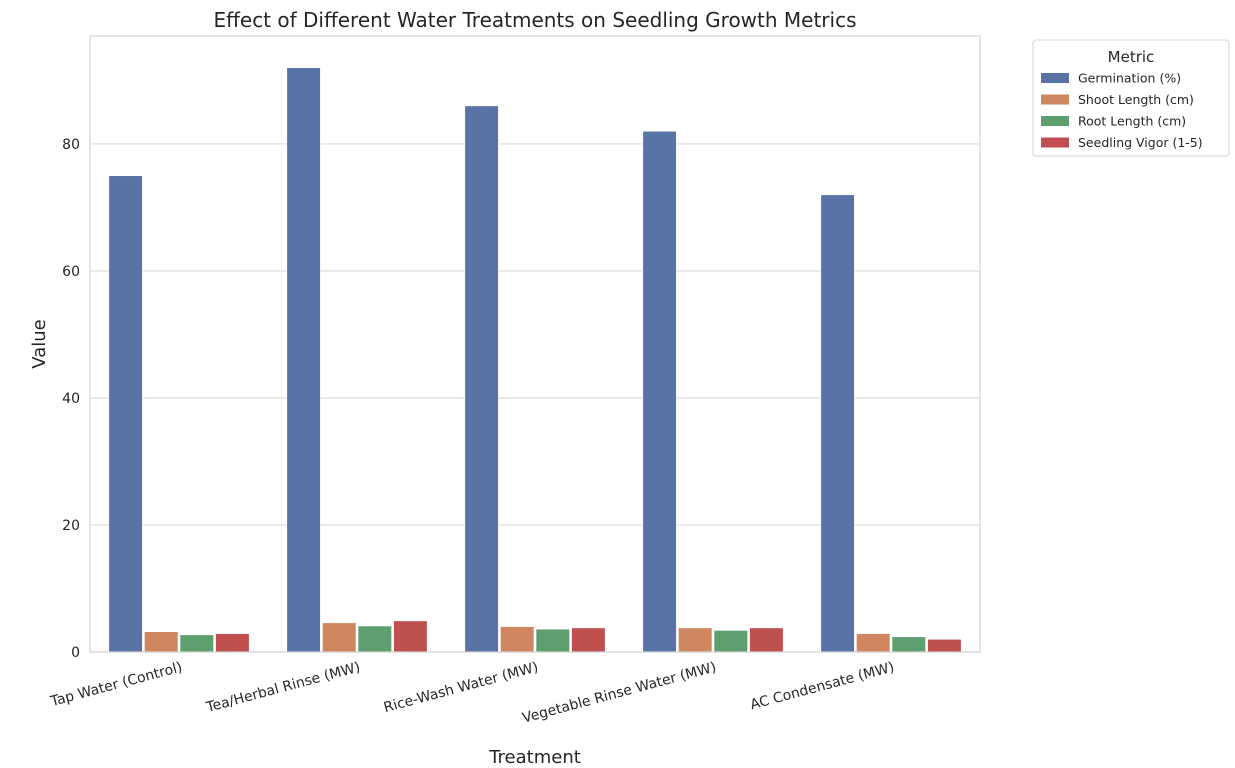 The height and width of the screenshot is (768, 1235). Describe the element at coordinates (619, 692) in the screenshot. I see `x-tick-label: Vegetable Rinse Water (MW)` at that location.